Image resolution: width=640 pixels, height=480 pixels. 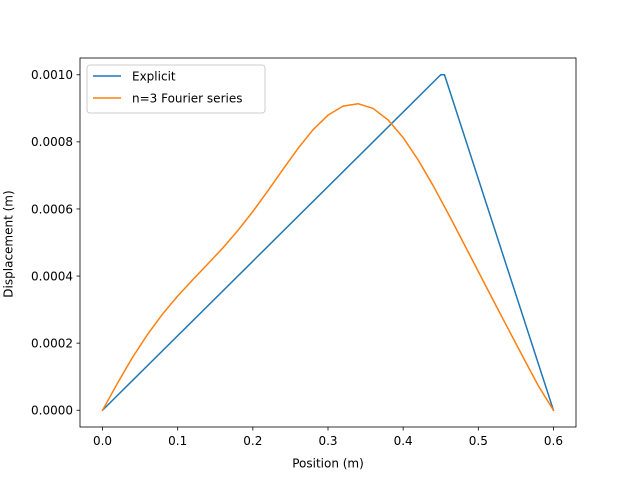 What do you see at coordinates (52, 276) in the screenshot?
I see `y-tick-label: 0.0004` at bounding box center [52, 276].